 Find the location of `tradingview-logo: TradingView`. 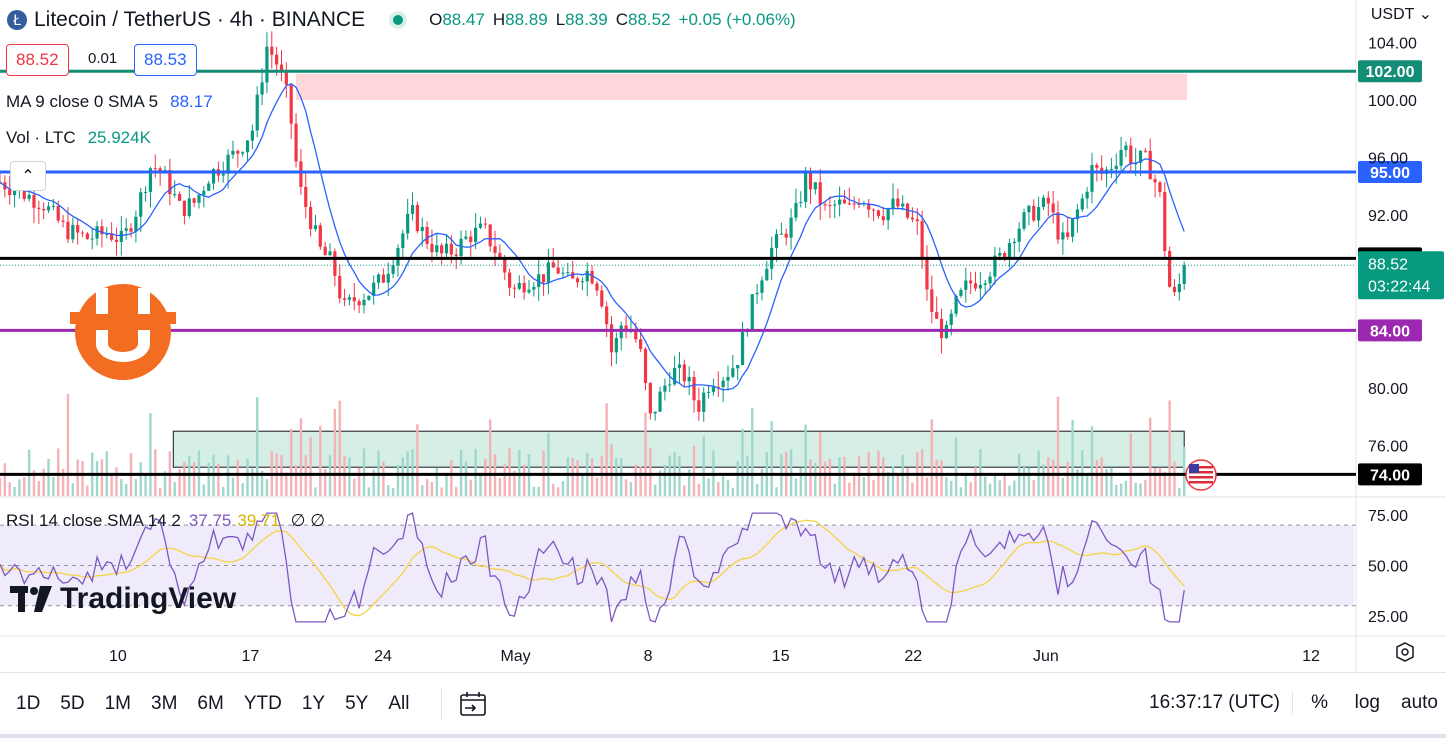

tradingview-logo: TradingView is located at coordinates (123, 599).